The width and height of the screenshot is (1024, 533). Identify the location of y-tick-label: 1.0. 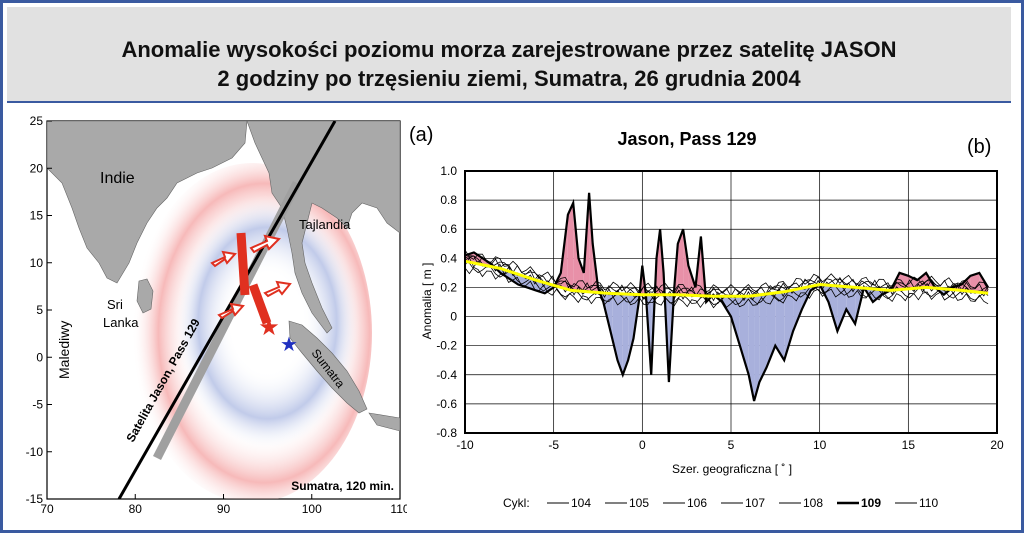
(448, 171).